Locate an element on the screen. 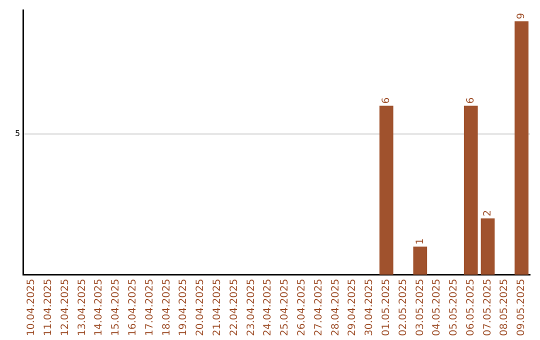 This screenshot has height=340, width=540. x-tick-label: 01.05.2025 is located at coordinates (386, 307).